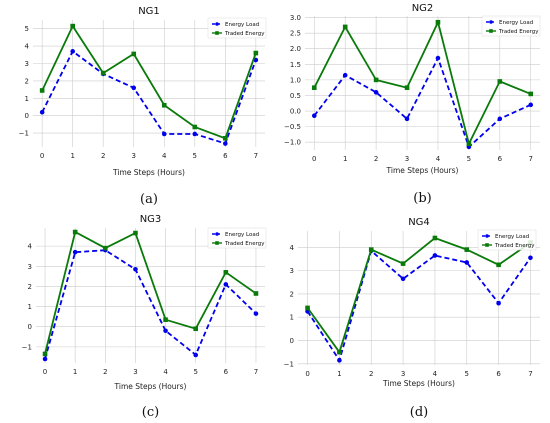 The image size is (550, 423). Describe the element at coordinates (292, 294) in the screenshot. I see `y-tick-label: 2` at that location.